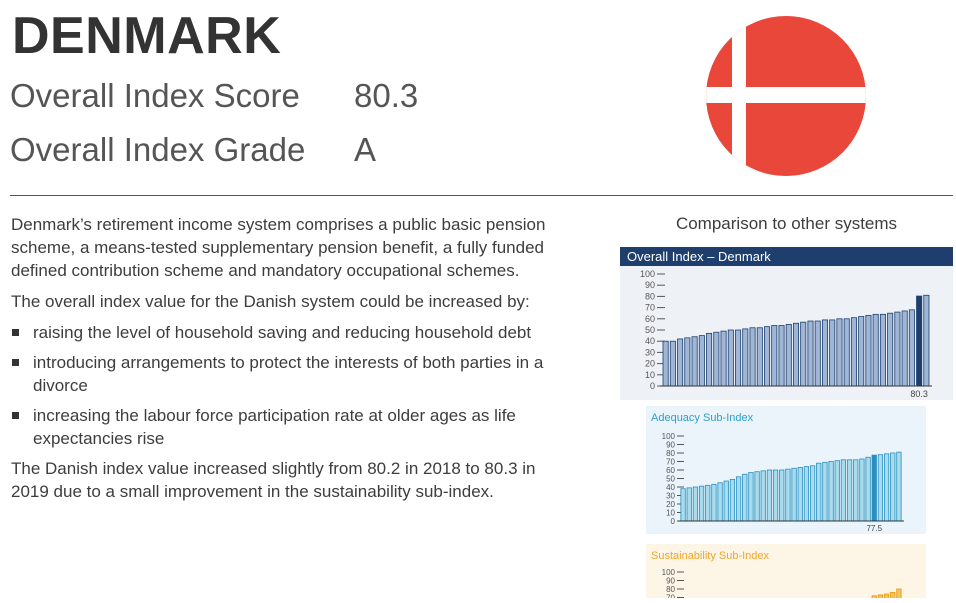  I want to click on y-tick-label: 10, so click(650, 375).